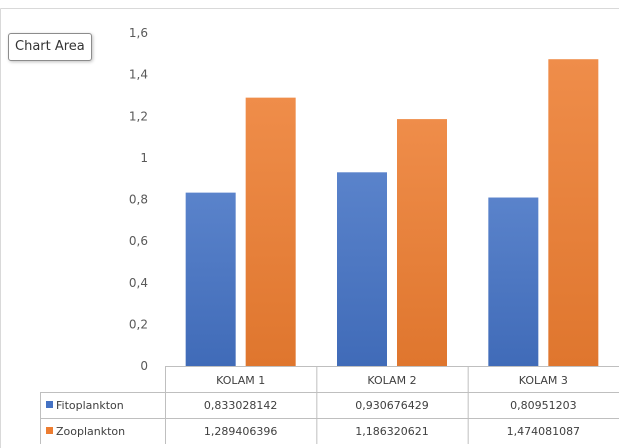 The height and width of the screenshot is (448, 619). I want to click on legend-key-fitoplankton, so click(49, 404).